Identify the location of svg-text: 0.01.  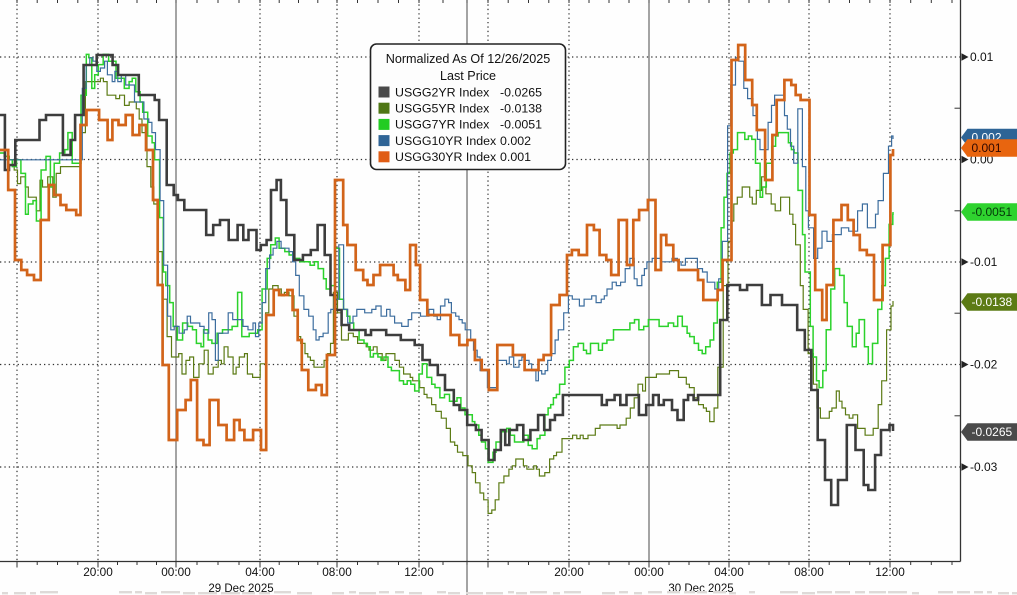
(982, 57).